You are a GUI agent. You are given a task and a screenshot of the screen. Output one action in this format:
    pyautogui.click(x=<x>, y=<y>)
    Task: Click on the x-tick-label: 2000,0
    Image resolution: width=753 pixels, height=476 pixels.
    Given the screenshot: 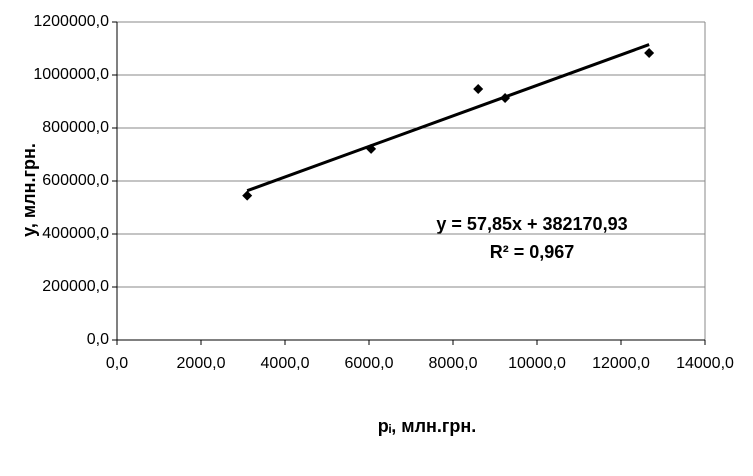 What is the action you would take?
    pyautogui.click(x=201, y=363)
    